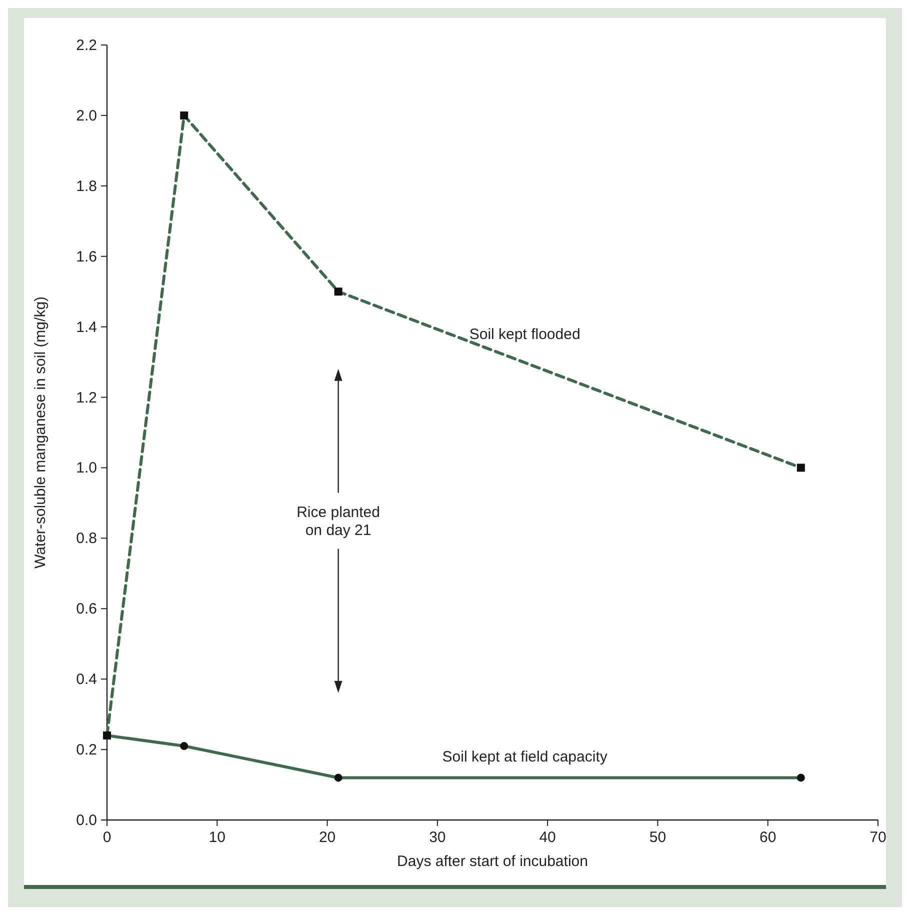  Describe the element at coordinates (86, 750) in the screenshot. I see `y-tick-label: 0.2` at that location.